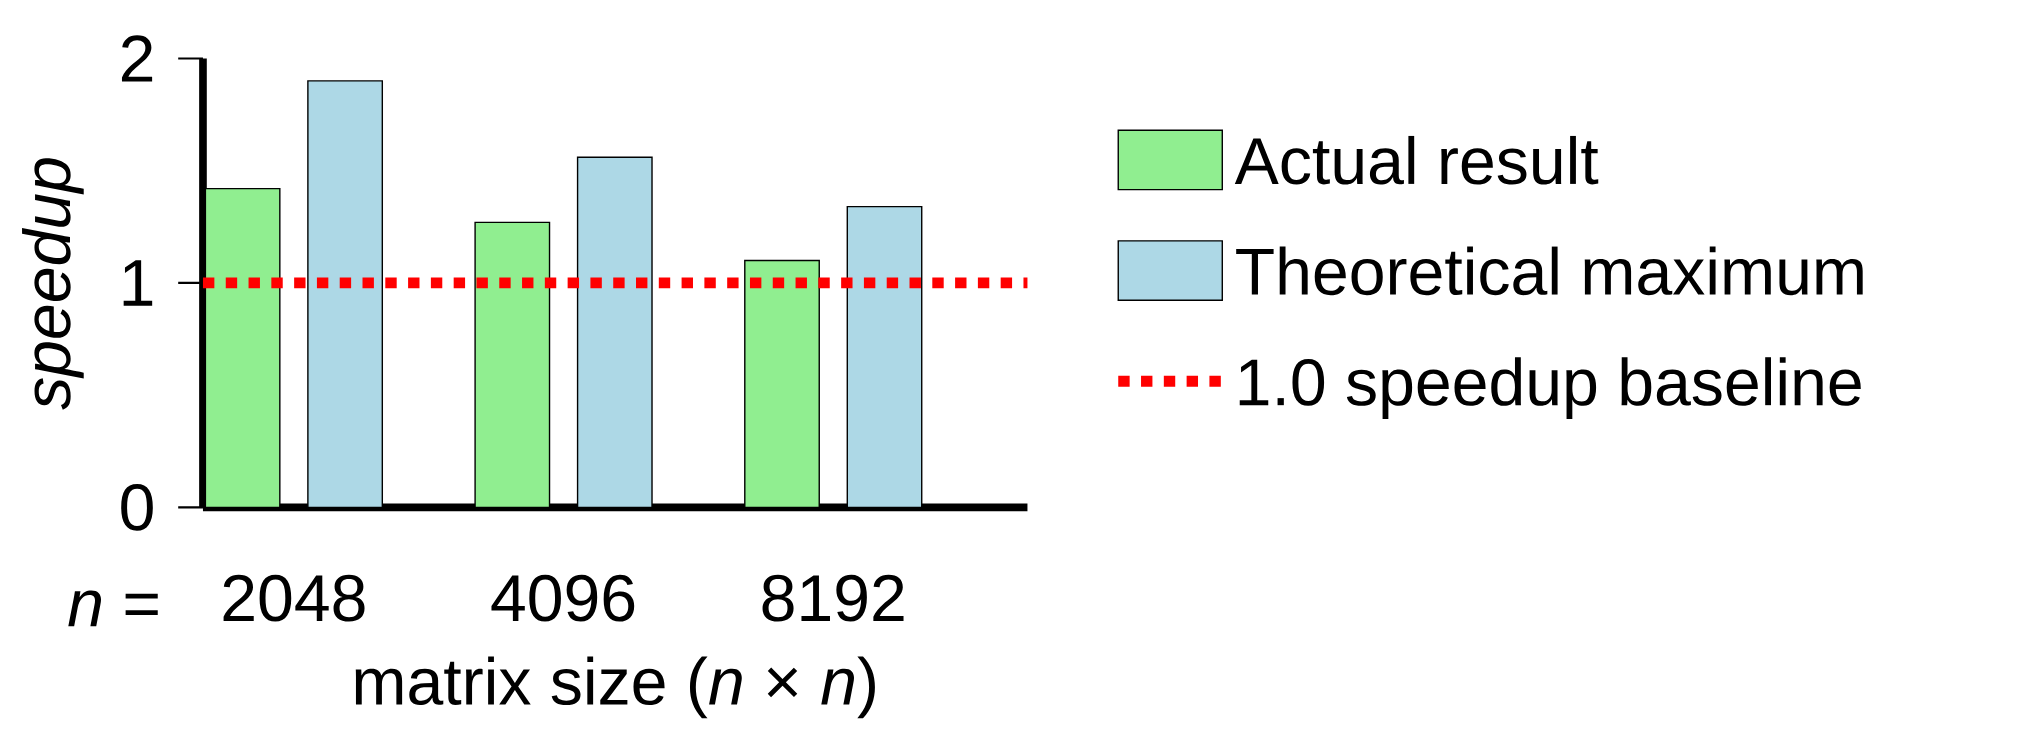  I want to click on y-tick-label: 2, so click(137, 58).